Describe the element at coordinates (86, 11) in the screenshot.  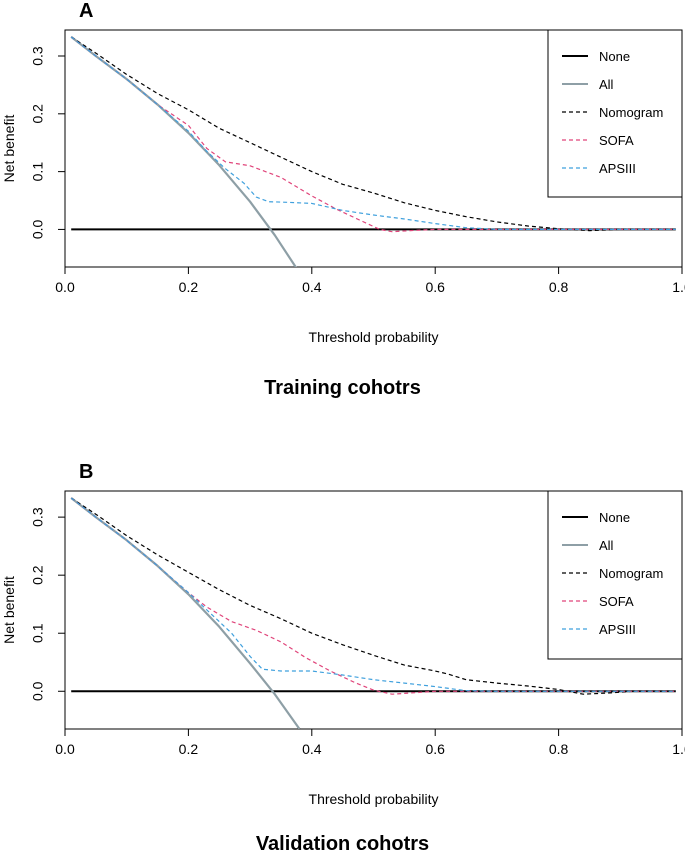
I see `panel-label-a: A` at that location.